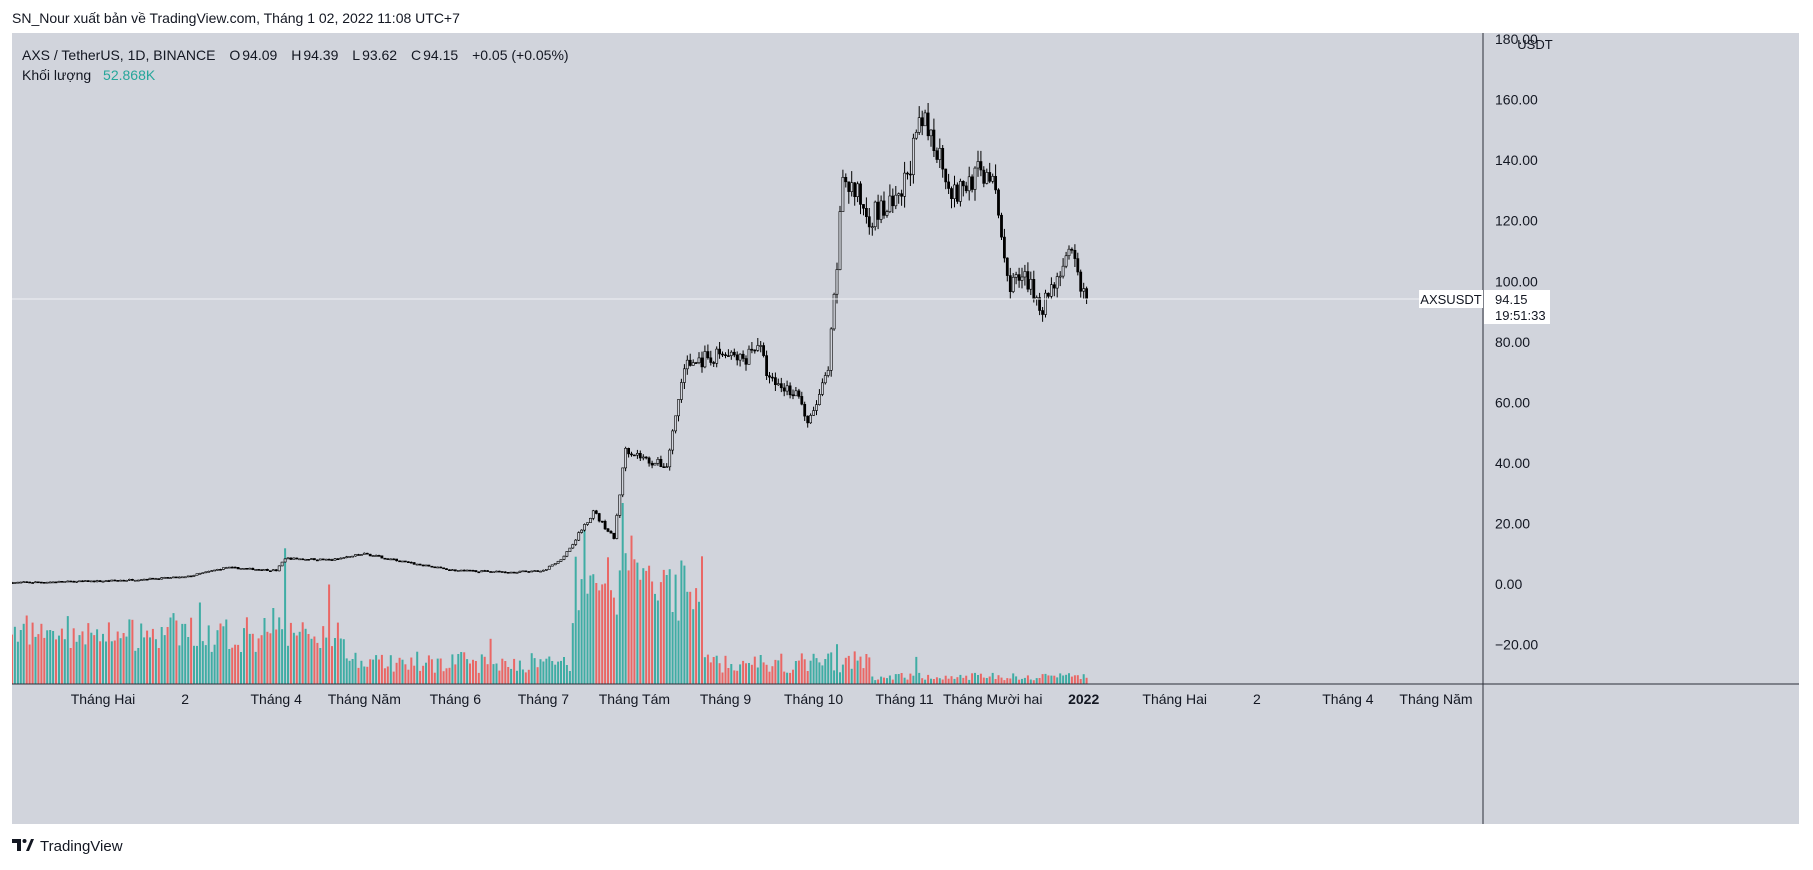  I want to click on time-axis-label: Tháng 4, so click(1348, 699).